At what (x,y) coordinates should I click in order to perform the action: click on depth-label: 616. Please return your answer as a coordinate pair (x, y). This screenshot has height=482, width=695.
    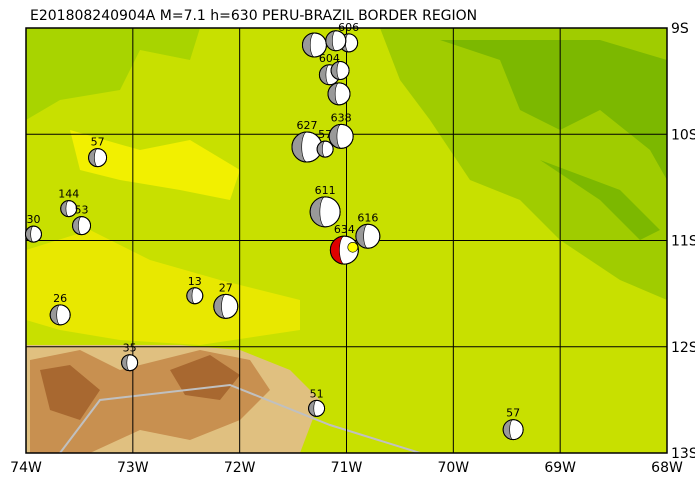
    Looking at the image, I should click on (367, 217).